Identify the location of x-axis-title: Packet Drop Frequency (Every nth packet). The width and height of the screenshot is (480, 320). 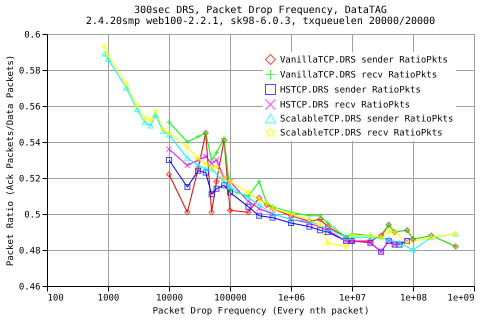
(261, 311).